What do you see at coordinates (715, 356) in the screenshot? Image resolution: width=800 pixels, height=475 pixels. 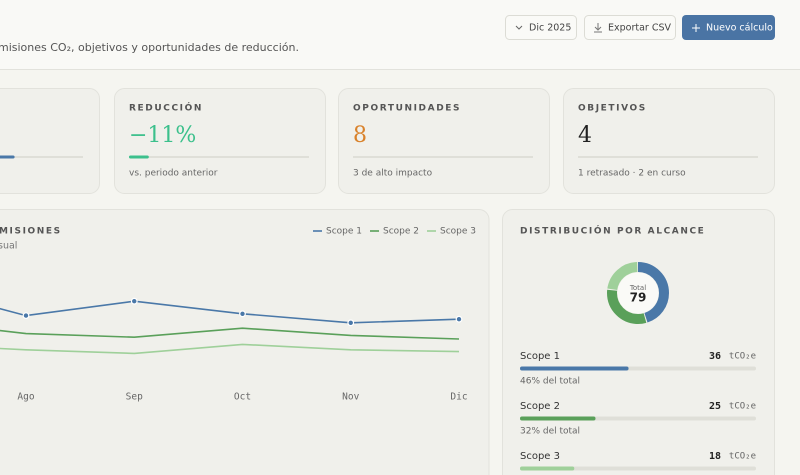 I see `scope-value: 36` at bounding box center [715, 356].